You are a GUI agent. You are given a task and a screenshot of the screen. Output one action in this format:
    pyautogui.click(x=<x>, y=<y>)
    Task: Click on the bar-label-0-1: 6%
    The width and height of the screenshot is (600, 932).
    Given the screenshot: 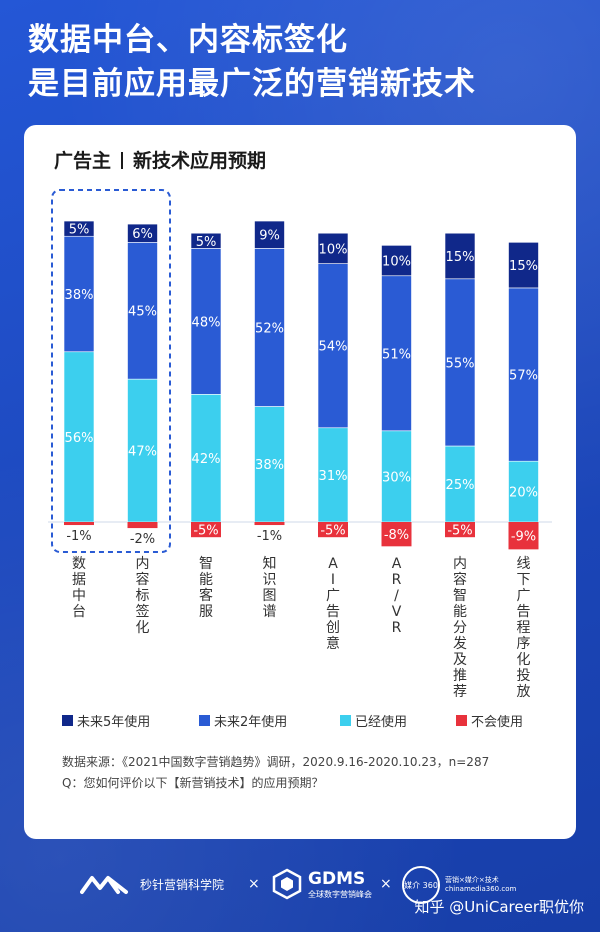 What is the action you would take?
    pyautogui.click(x=142, y=234)
    